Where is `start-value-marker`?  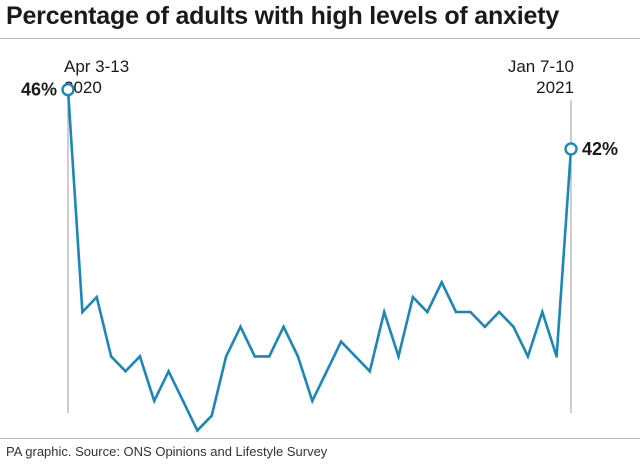 start-value-marker is located at coordinates (68, 89).